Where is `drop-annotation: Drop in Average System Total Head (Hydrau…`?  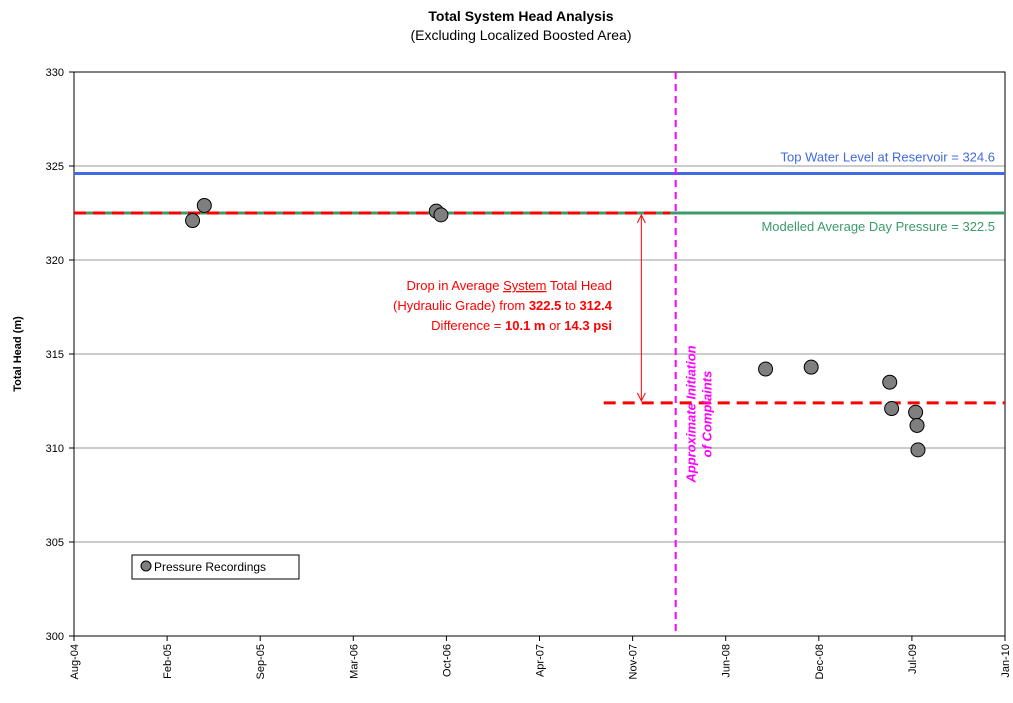 drop-annotation: Drop in Average System Total Head (Hydrau… is located at coordinates (503, 305).